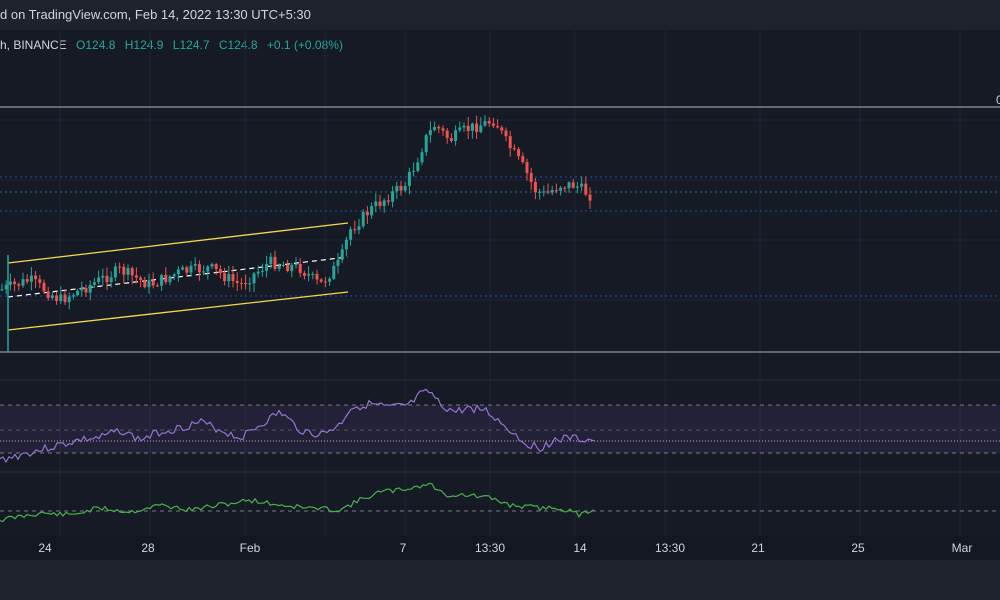 The width and height of the screenshot is (1000, 600). Describe the element at coordinates (96, 45) in the screenshot. I see `open-value: O124.8` at that location.